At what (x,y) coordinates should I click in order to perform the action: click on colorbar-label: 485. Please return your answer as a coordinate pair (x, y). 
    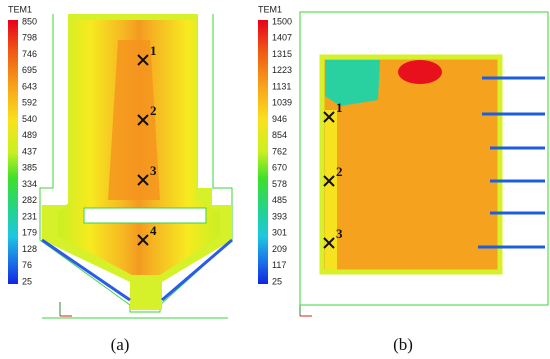
    Looking at the image, I should click on (279, 200).